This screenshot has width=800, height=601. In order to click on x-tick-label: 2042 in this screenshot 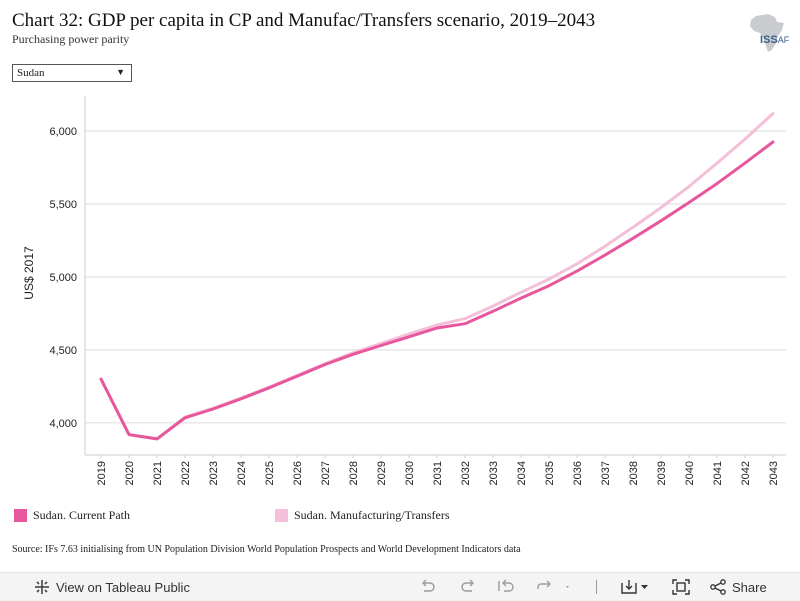, I will do `click(746, 473)`.